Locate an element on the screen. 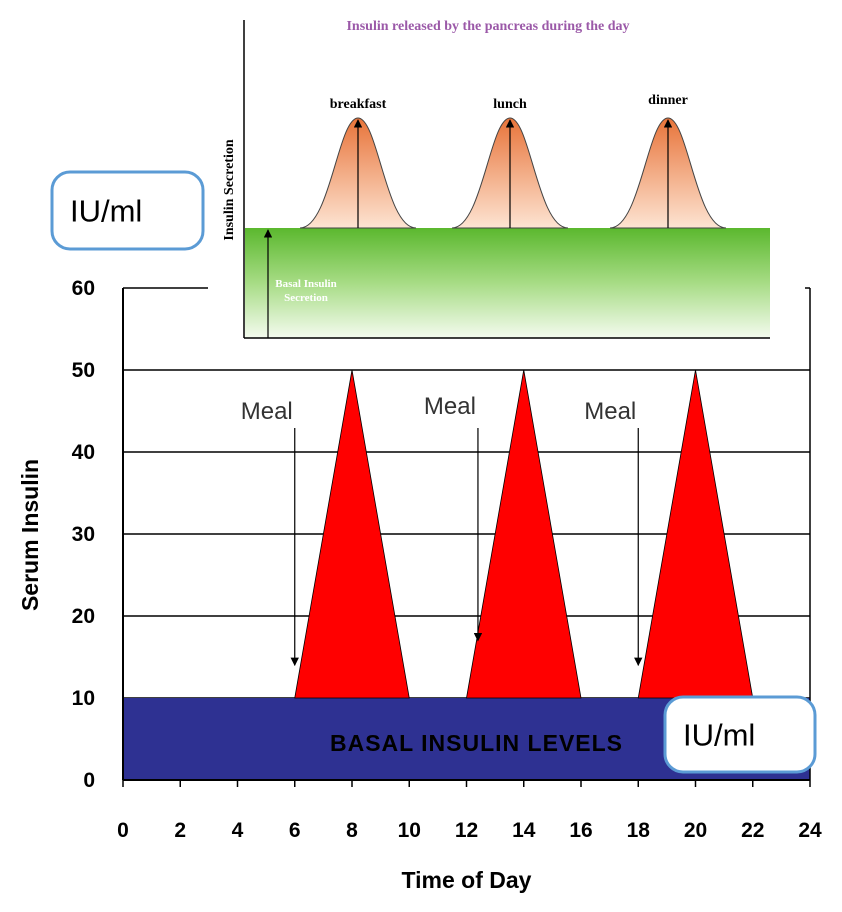 This screenshot has width=842, height=912. x-axis-title: Time of Day is located at coordinates (467, 880).